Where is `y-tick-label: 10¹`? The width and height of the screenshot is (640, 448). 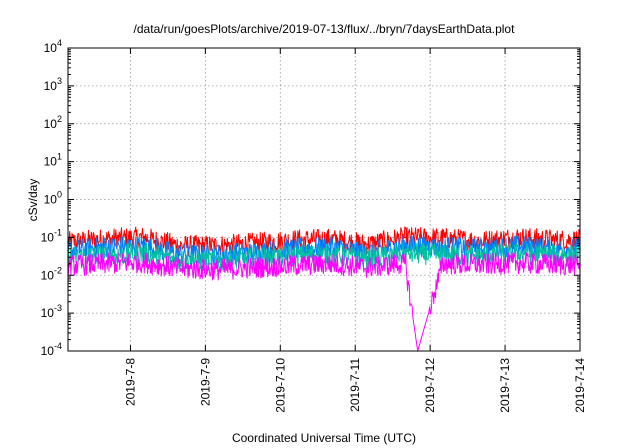
y-tick-label: 10¹ is located at coordinates (53, 160).